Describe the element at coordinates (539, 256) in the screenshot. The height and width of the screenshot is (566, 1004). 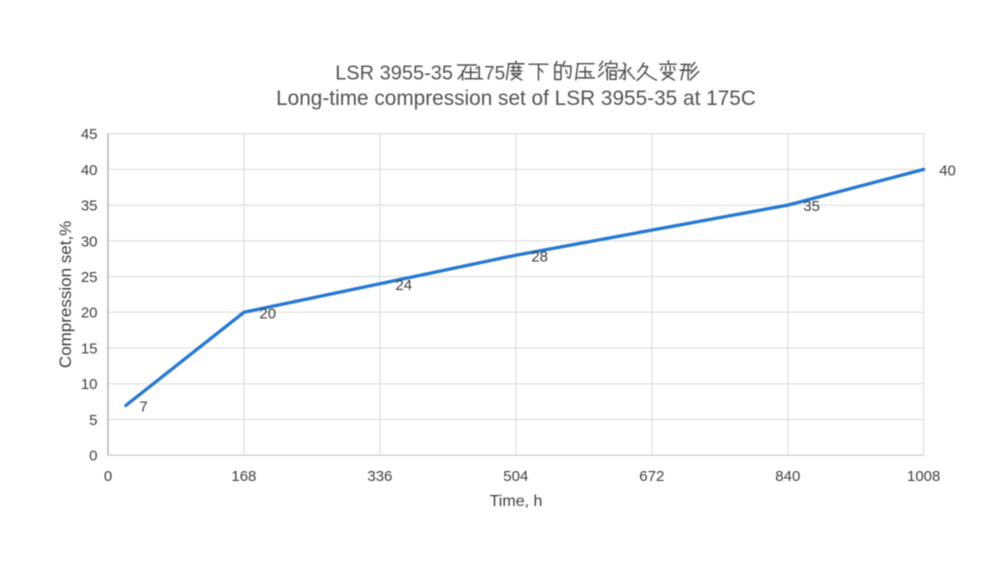
I see `svg-text: 28` at that location.